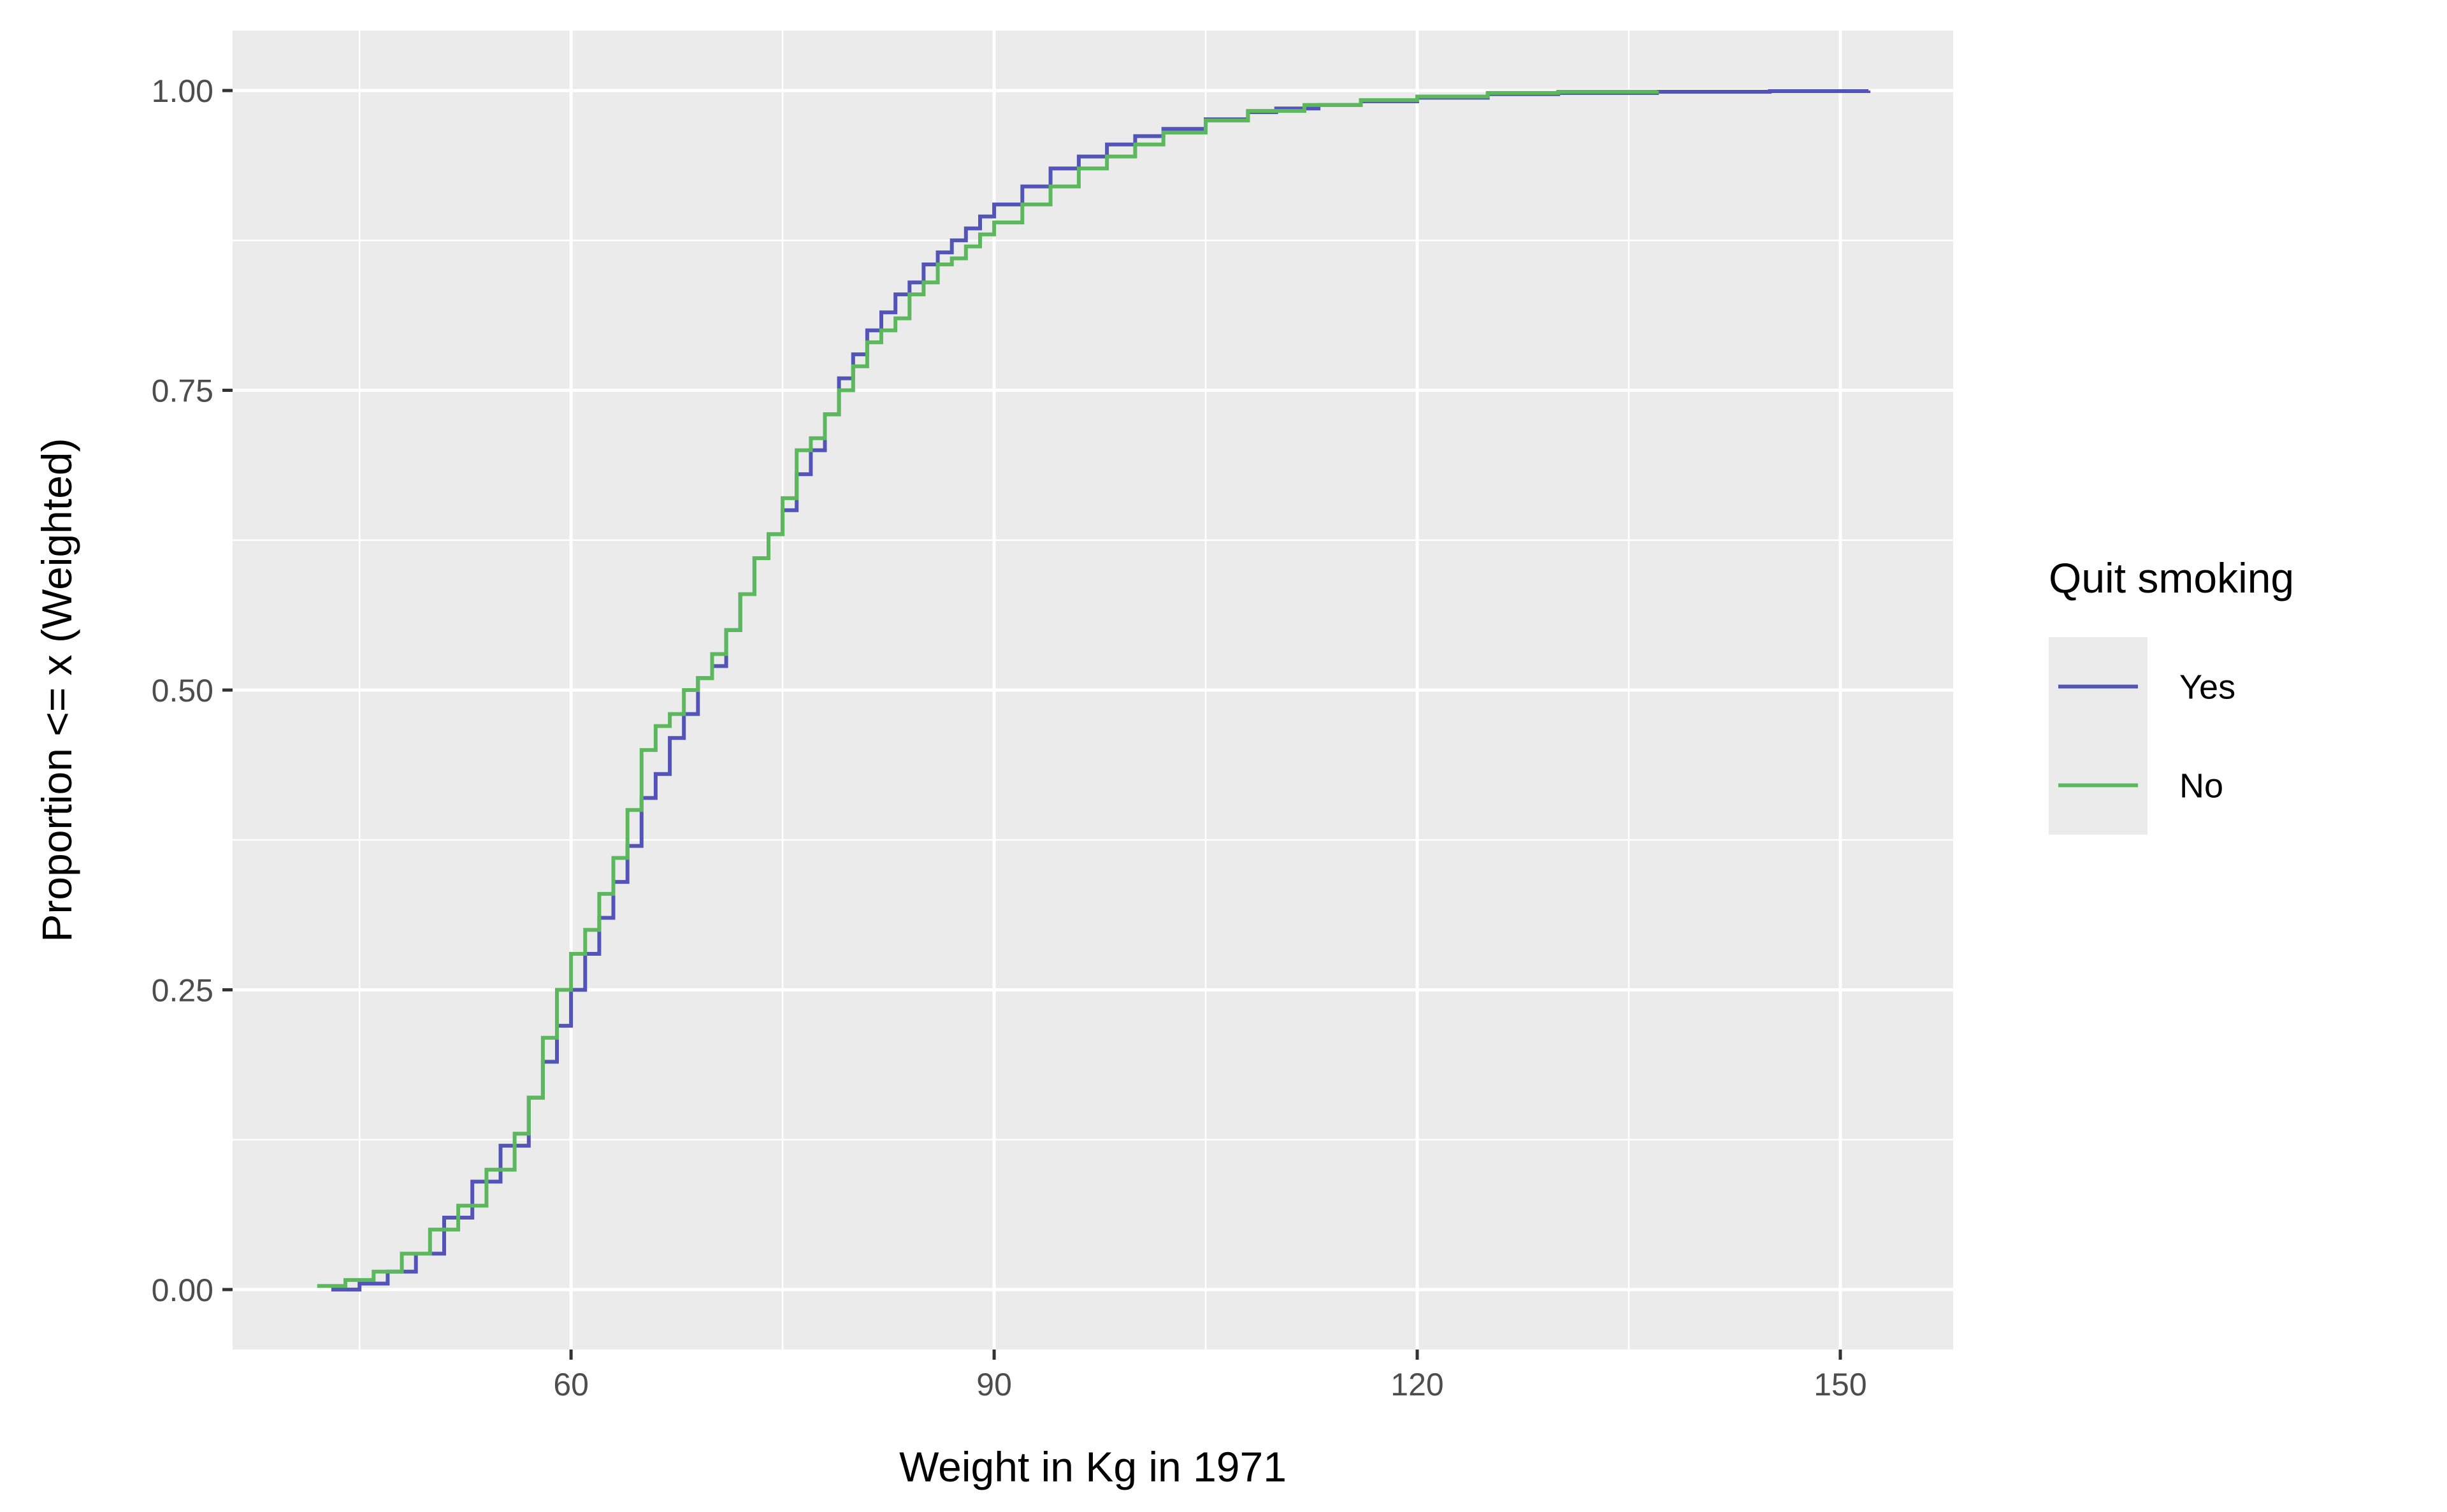 This screenshot has height=1512, width=2447. What do you see at coordinates (182, 990) in the screenshot?
I see `y-tick-label-1: 0.25` at bounding box center [182, 990].